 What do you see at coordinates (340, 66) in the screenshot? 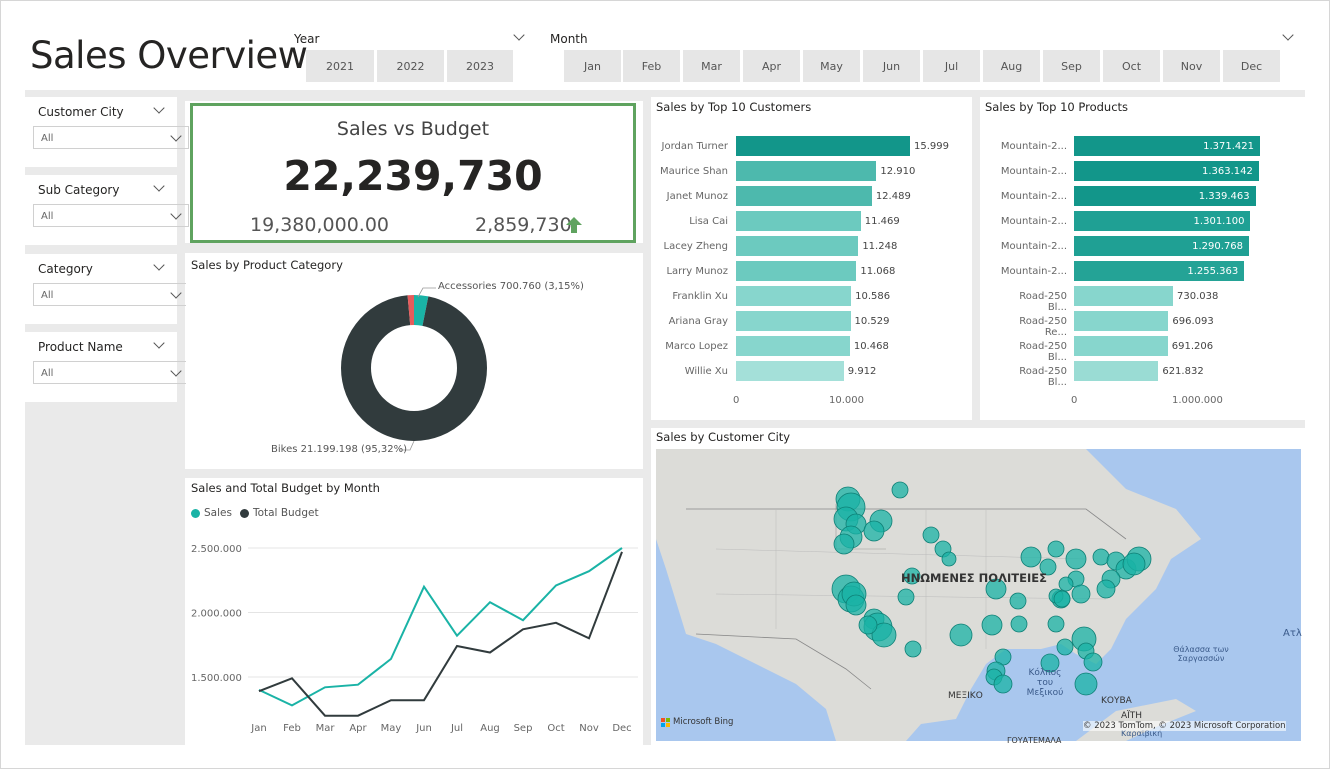
I see `year-tile-2021: 2021` at bounding box center [340, 66].